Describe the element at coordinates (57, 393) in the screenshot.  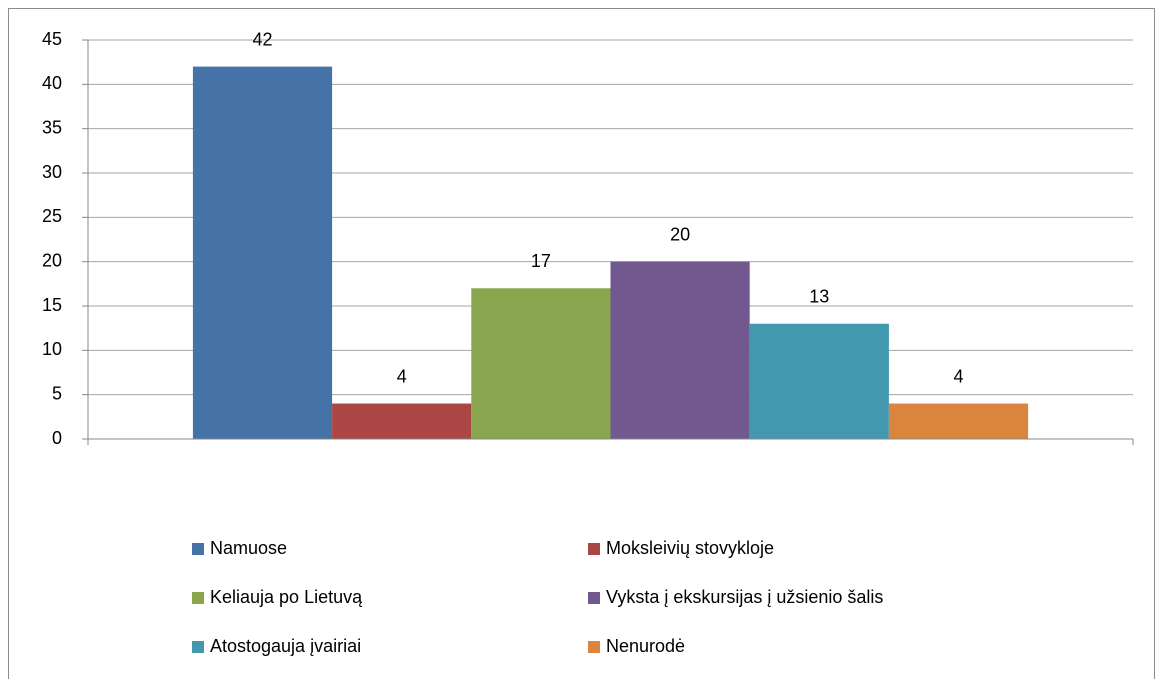
I see `y-tick-label: 5` at that location.